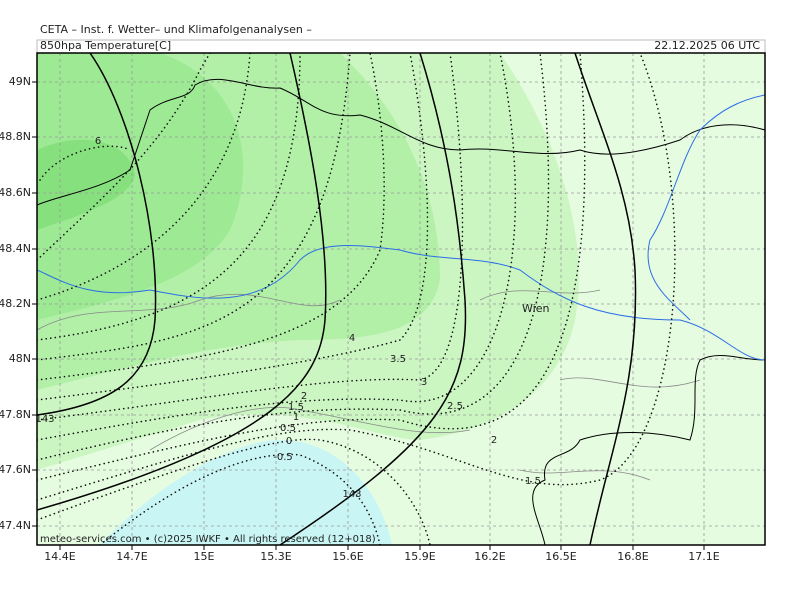 The image size is (800, 604). What do you see at coordinates (419, 556) in the screenshot?
I see `lon-label: 15.9E` at bounding box center [419, 556].